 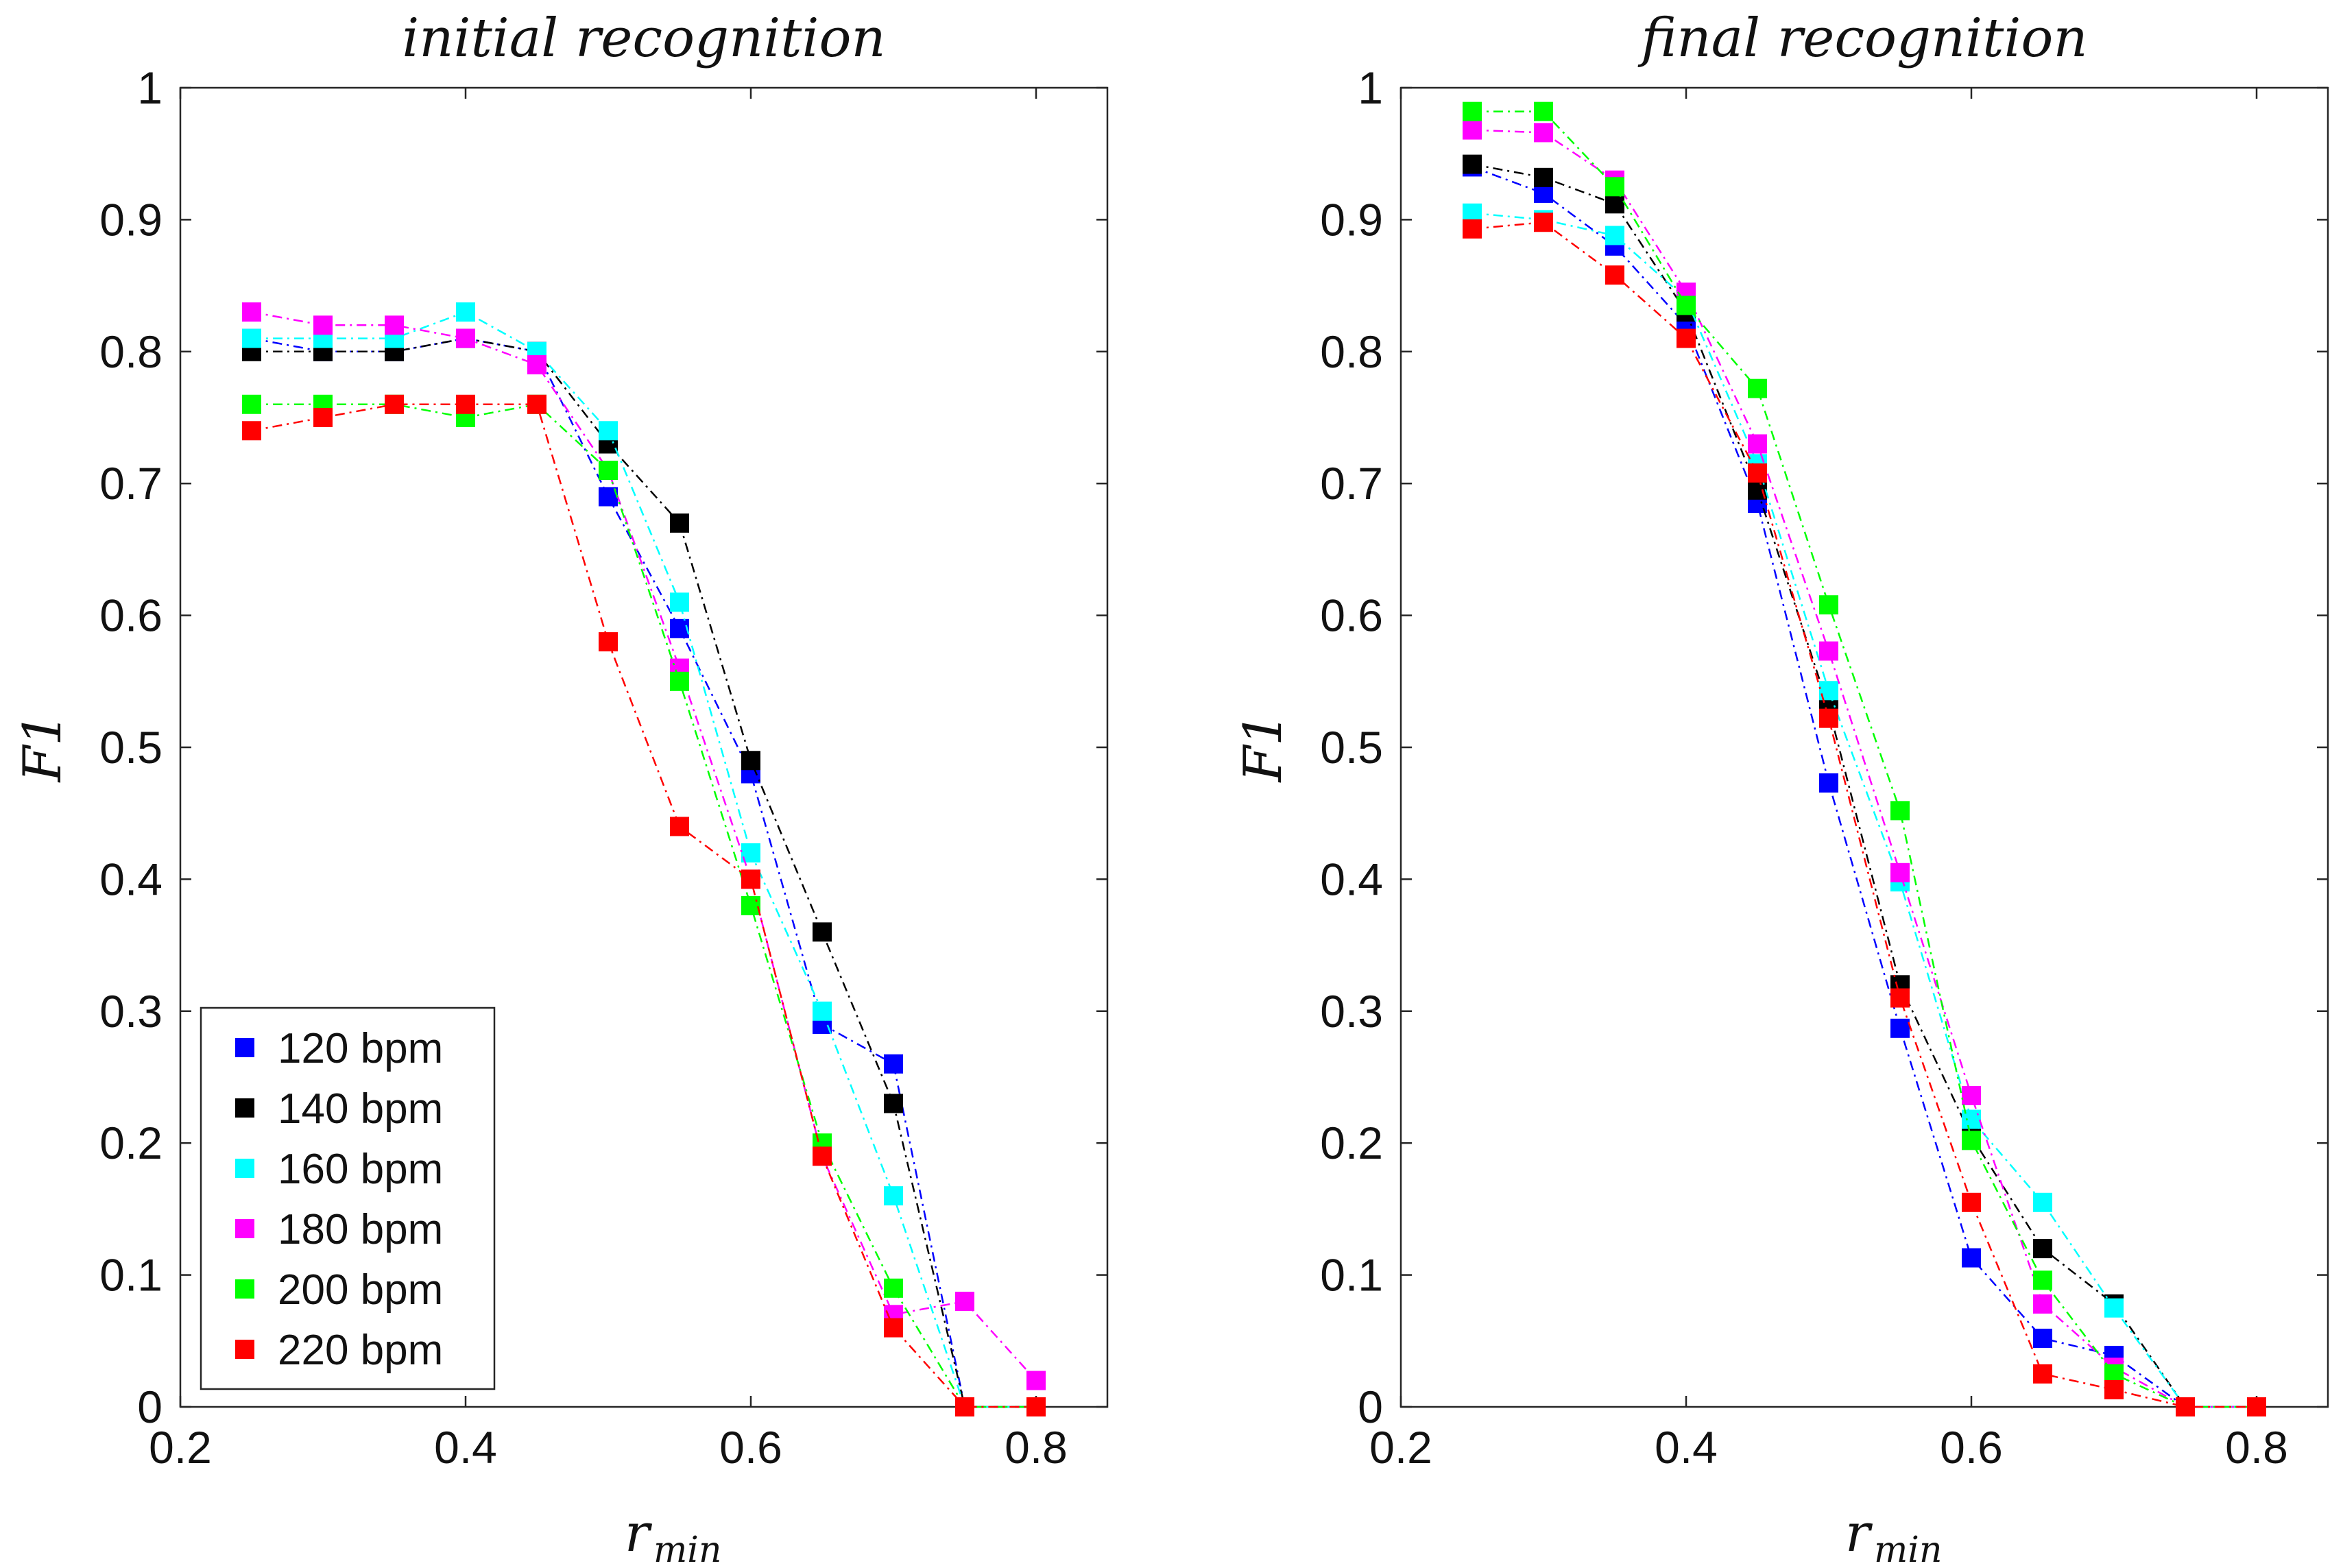 I want to click on y-tick-label: 0.1, so click(x=1351, y=1275).